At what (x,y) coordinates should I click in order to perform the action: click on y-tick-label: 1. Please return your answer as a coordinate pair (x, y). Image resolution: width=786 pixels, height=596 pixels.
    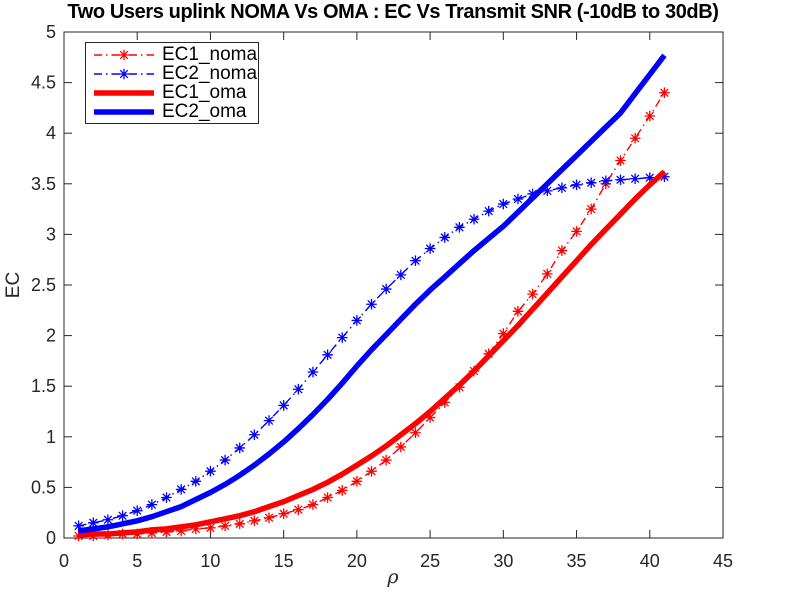
    Looking at the image, I should click on (51, 437).